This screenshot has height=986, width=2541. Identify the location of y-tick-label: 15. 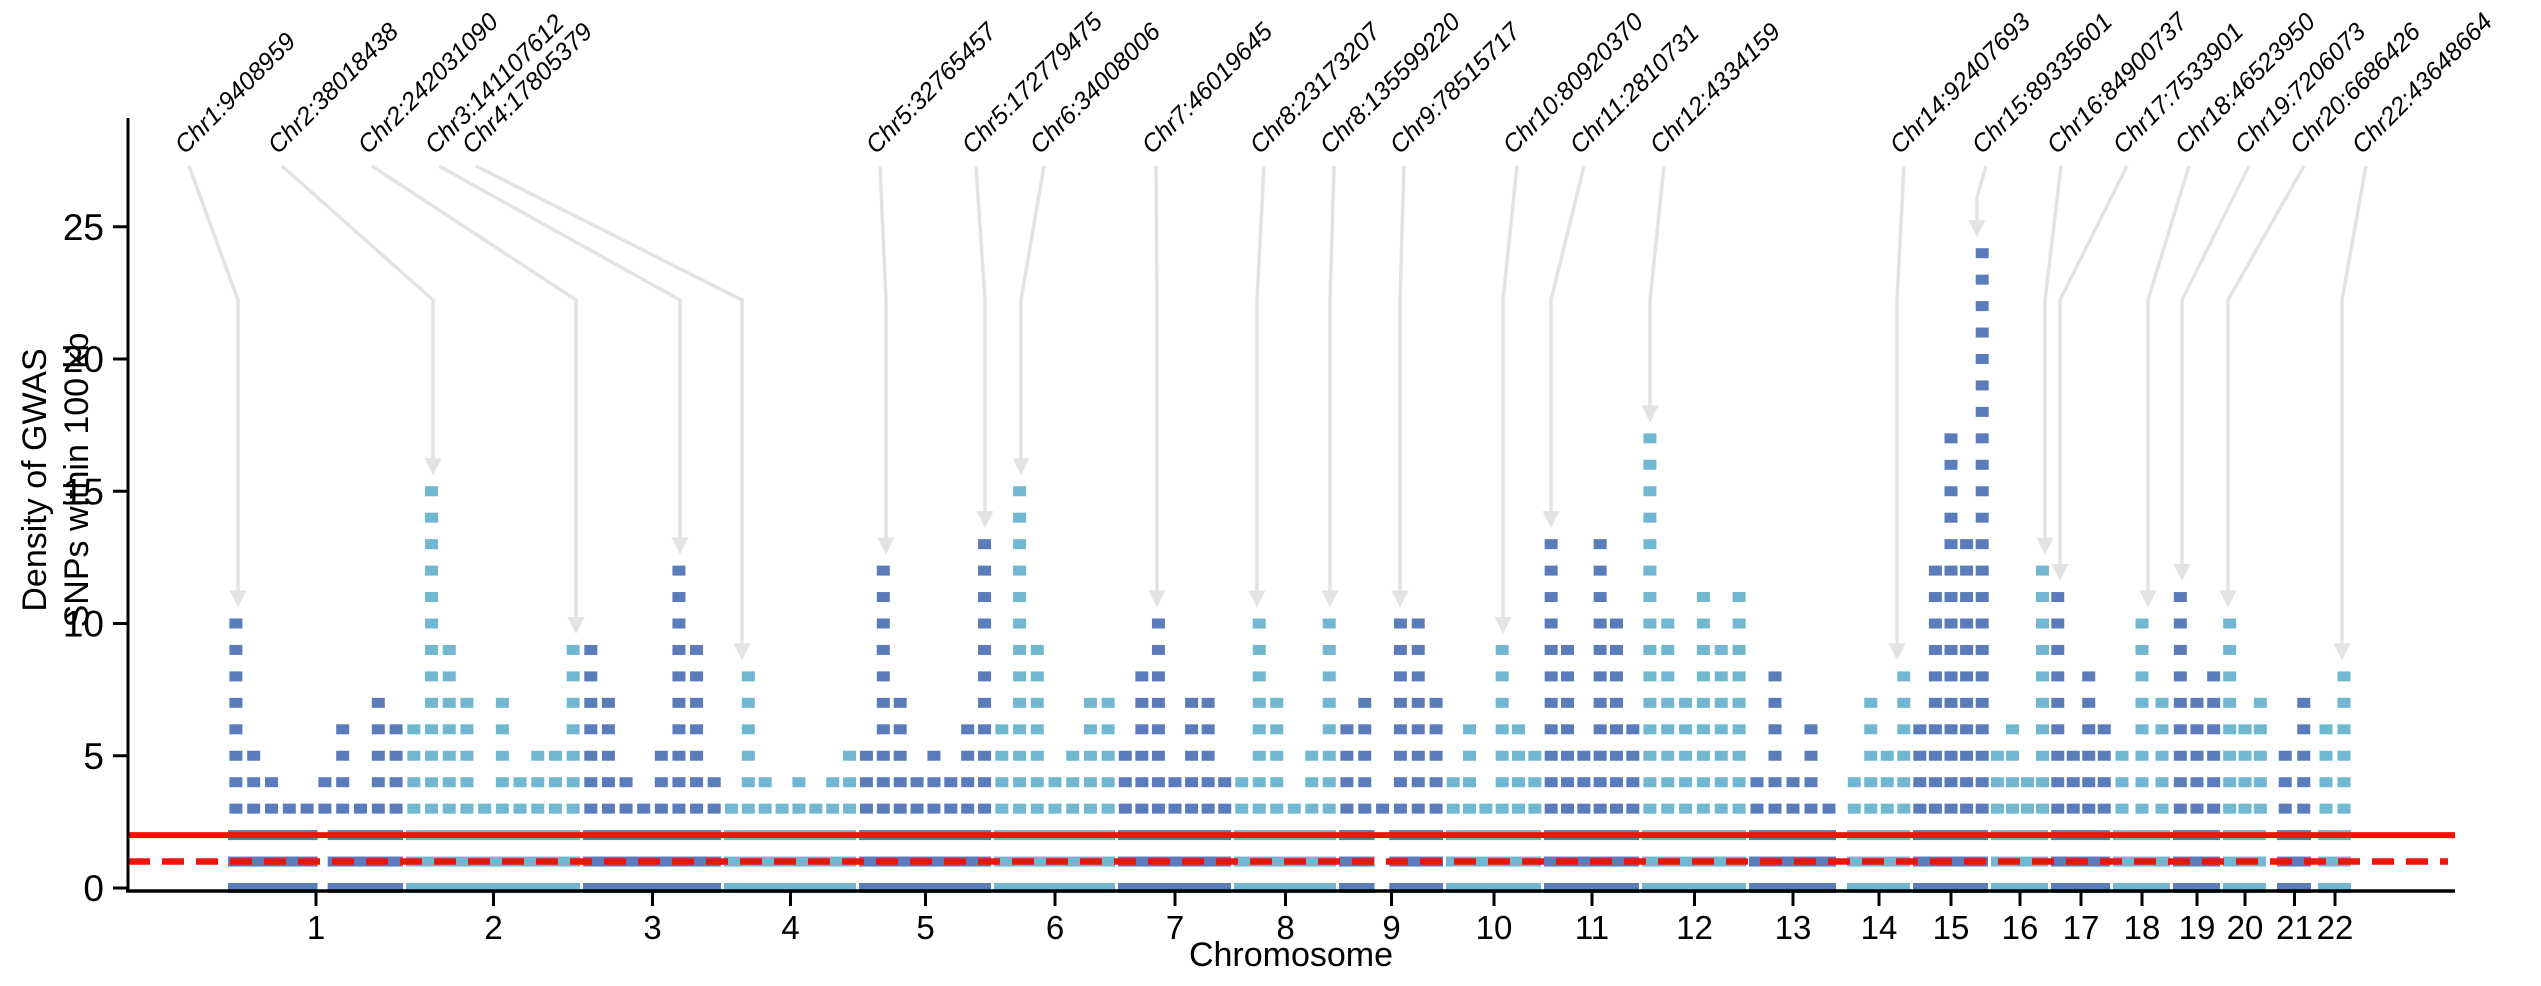
(83, 491).